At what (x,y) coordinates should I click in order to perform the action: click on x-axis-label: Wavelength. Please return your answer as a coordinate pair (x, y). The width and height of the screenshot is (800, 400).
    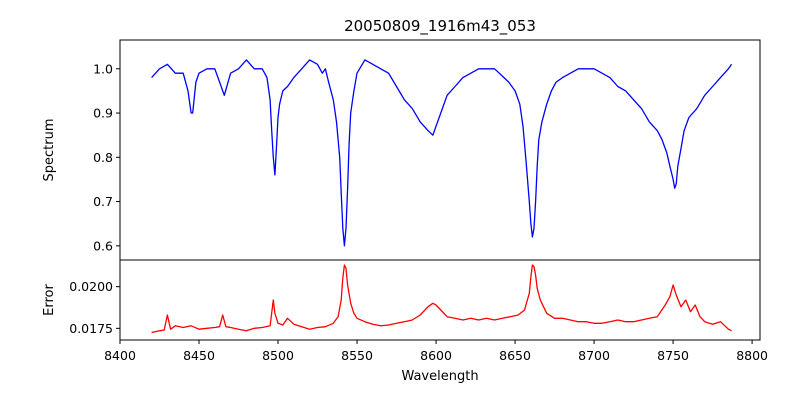
    Looking at the image, I should click on (439, 376).